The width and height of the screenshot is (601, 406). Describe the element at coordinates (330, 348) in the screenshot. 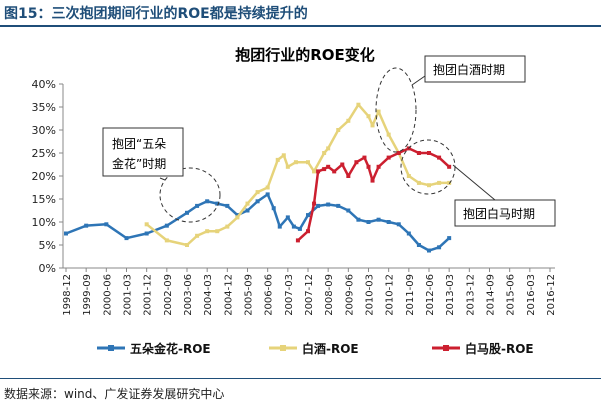

I see `legend-label-1: 白酒-ROE` at that location.